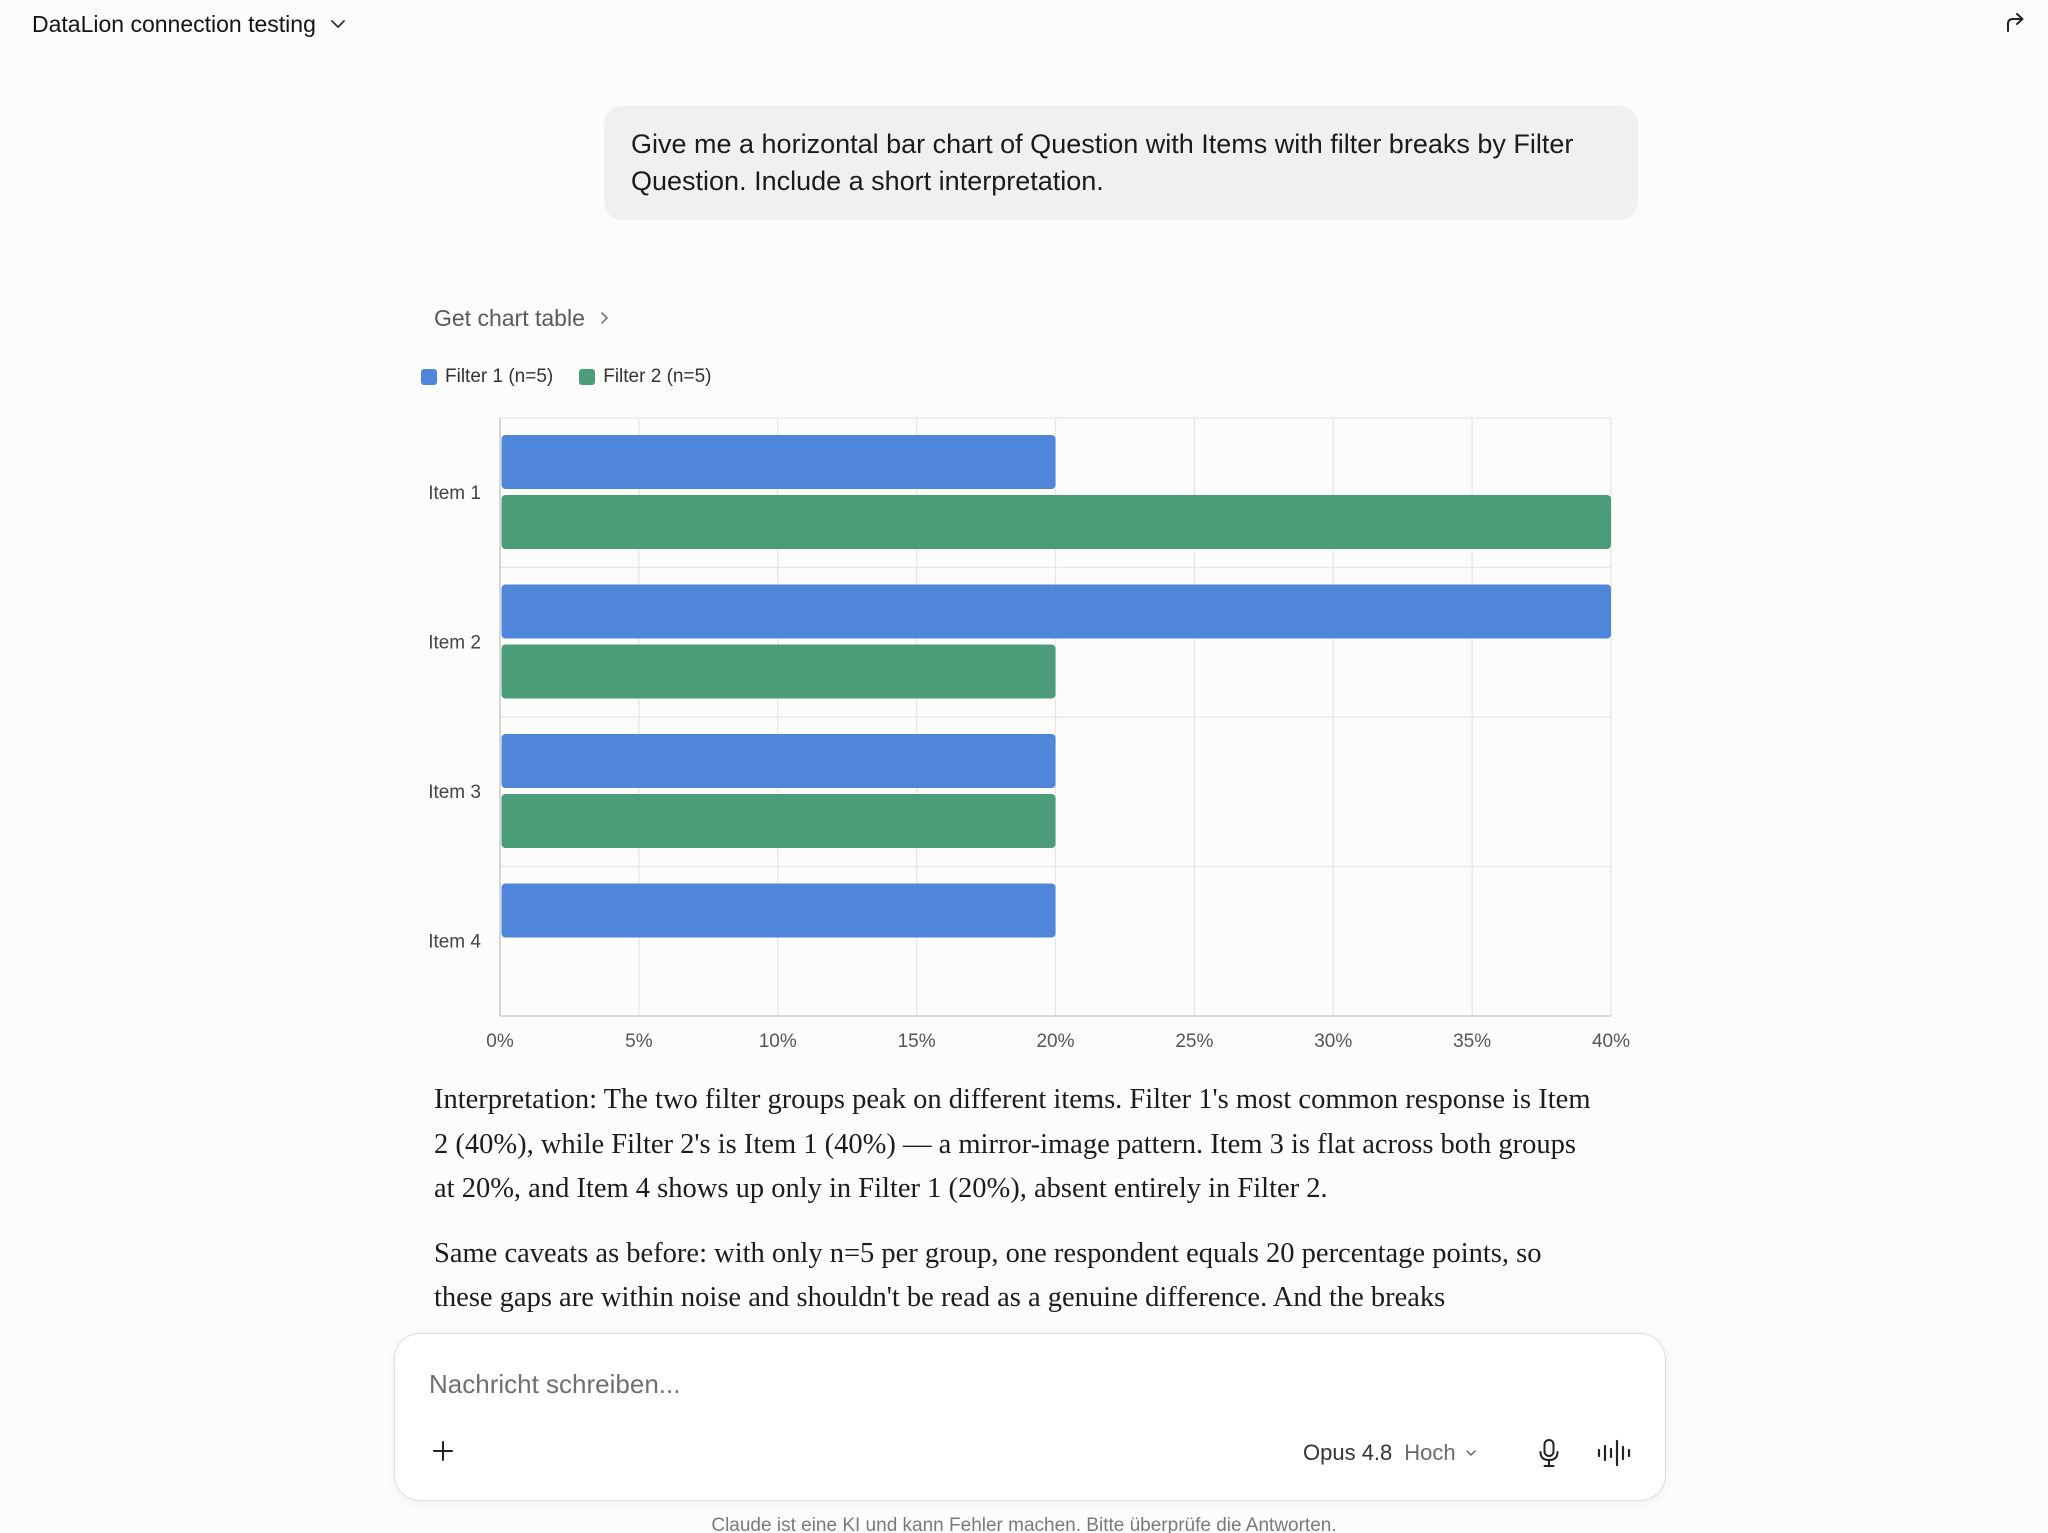  What do you see at coordinates (1194, 1041) in the screenshot?
I see `x-tick-label: 25%` at bounding box center [1194, 1041].